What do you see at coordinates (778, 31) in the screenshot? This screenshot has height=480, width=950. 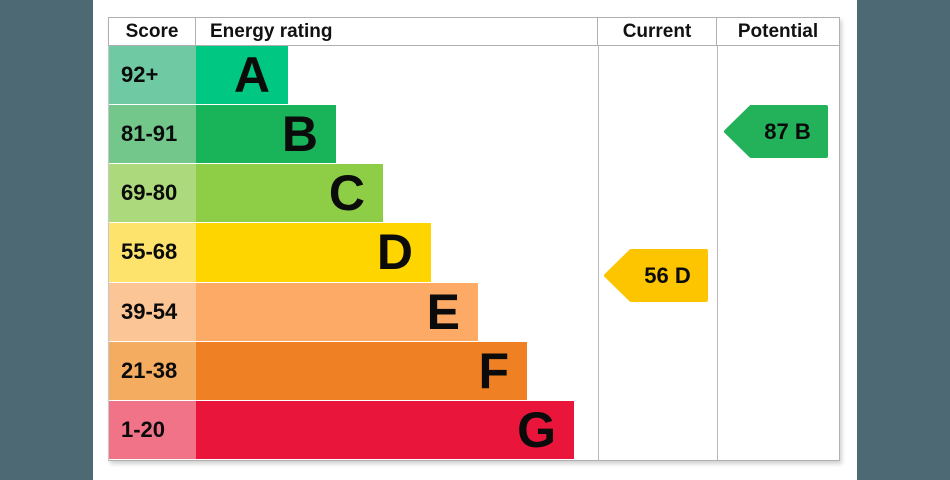 I see `header-potential: Potential` at bounding box center [778, 31].